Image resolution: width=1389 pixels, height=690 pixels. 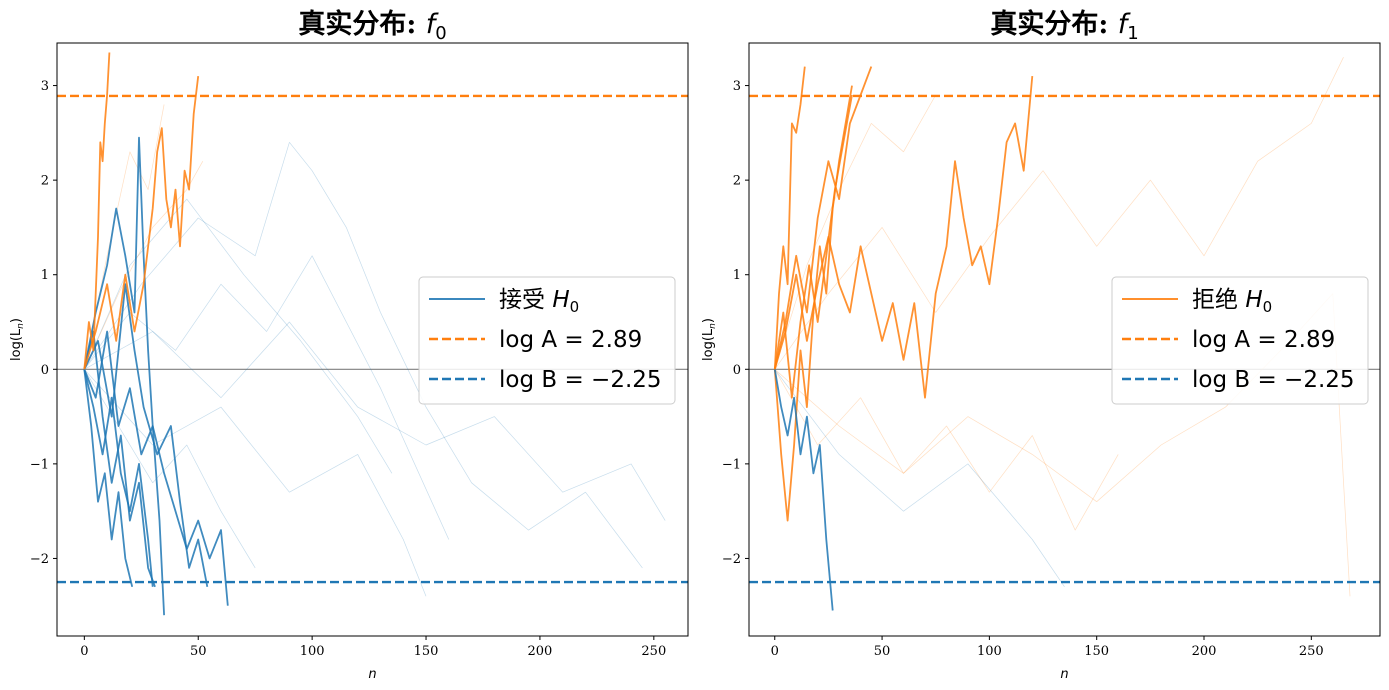 What do you see at coordinates (539, 301) in the screenshot?
I see `legend-label-0: 接受 H0` at bounding box center [539, 301].